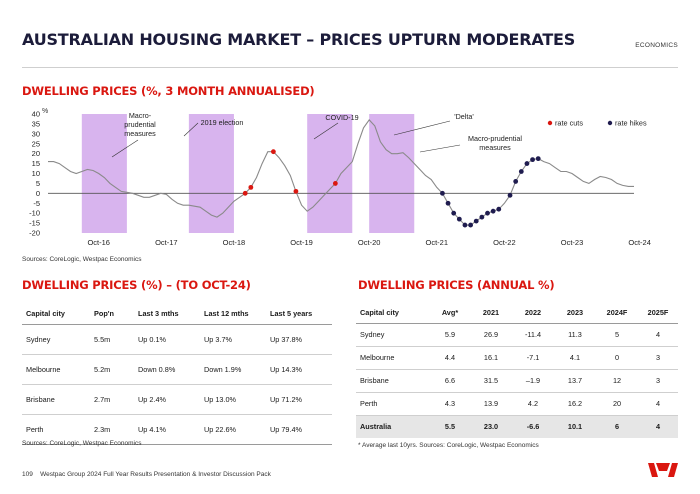 This screenshot has width=700, height=494. Describe the element at coordinates (233, 314) in the screenshot. I see `table1-header: Last 12 mths` at that location.